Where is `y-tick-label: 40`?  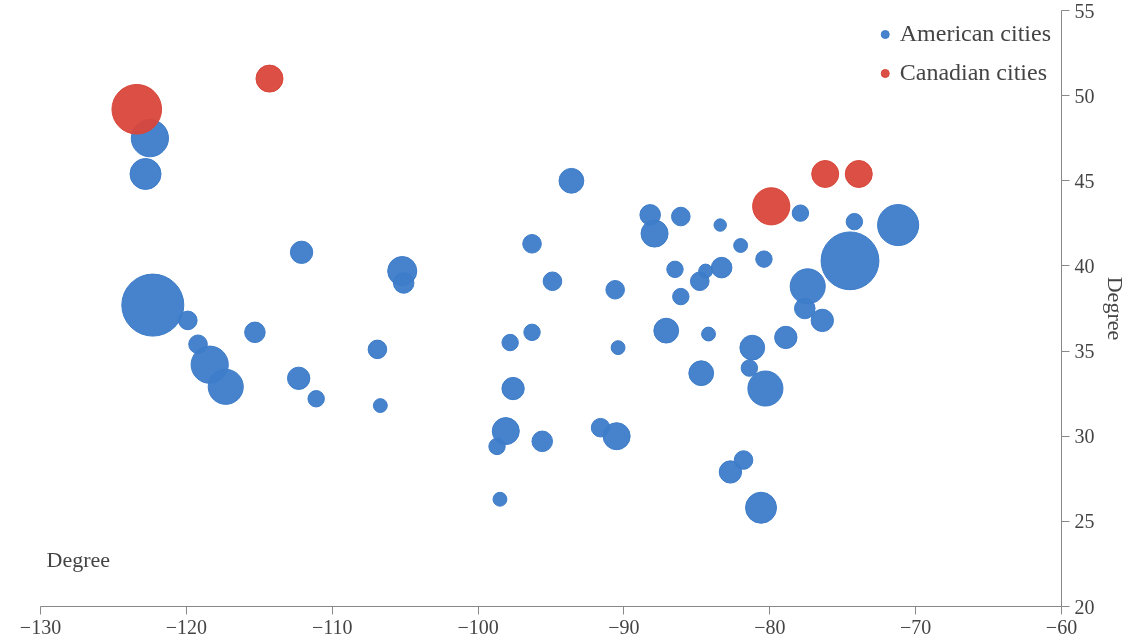
y-tick-label: 40 is located at coordinates (1084, 265).